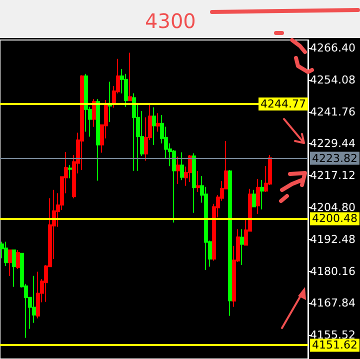 Image resolution: width=360 pixels, height=359 pixels. Describe the element at coordinates (335, 158) in the screenshot. I see `ref-line-label: 4223.82` at that location.